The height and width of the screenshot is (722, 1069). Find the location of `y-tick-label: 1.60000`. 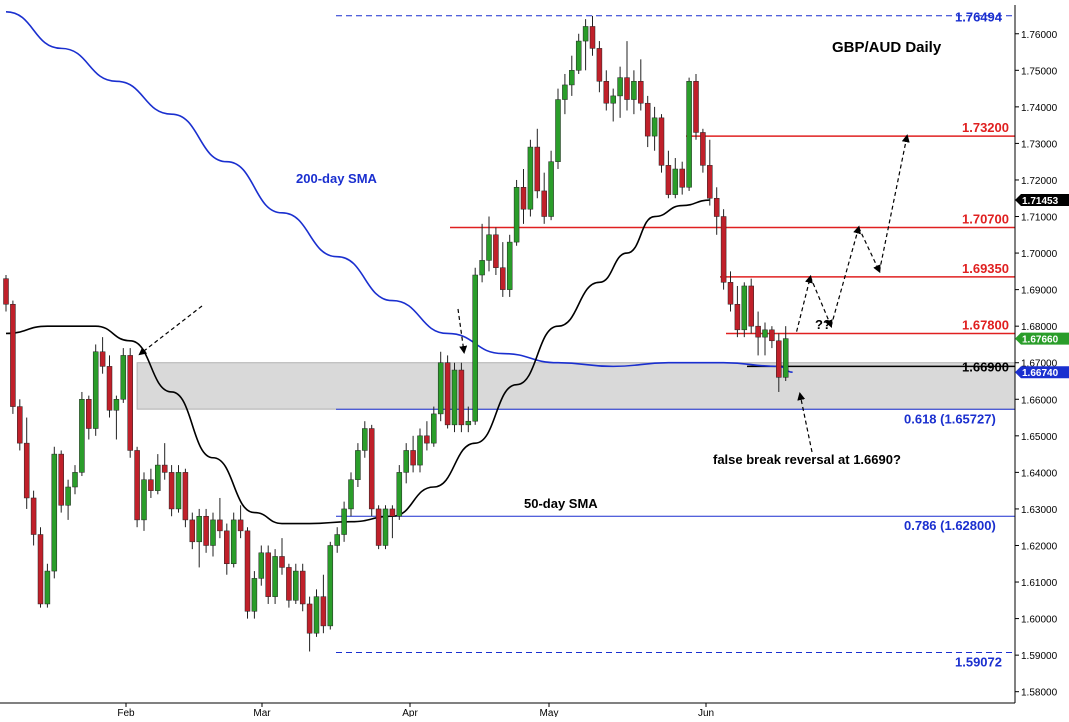

y-tick-label: 1.60000 is located at coordinates (1039, 620).